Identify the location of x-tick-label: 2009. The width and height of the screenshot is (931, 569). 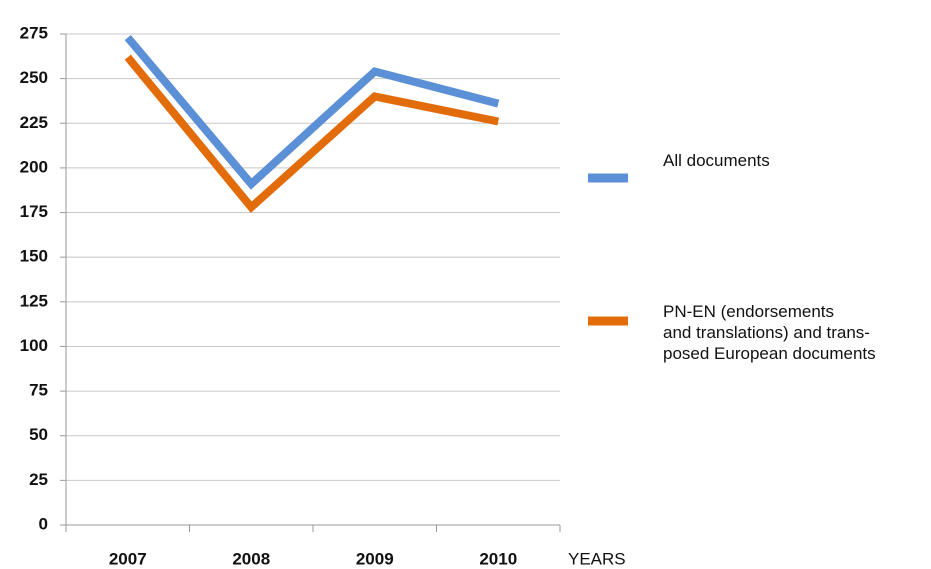
(375, 558).